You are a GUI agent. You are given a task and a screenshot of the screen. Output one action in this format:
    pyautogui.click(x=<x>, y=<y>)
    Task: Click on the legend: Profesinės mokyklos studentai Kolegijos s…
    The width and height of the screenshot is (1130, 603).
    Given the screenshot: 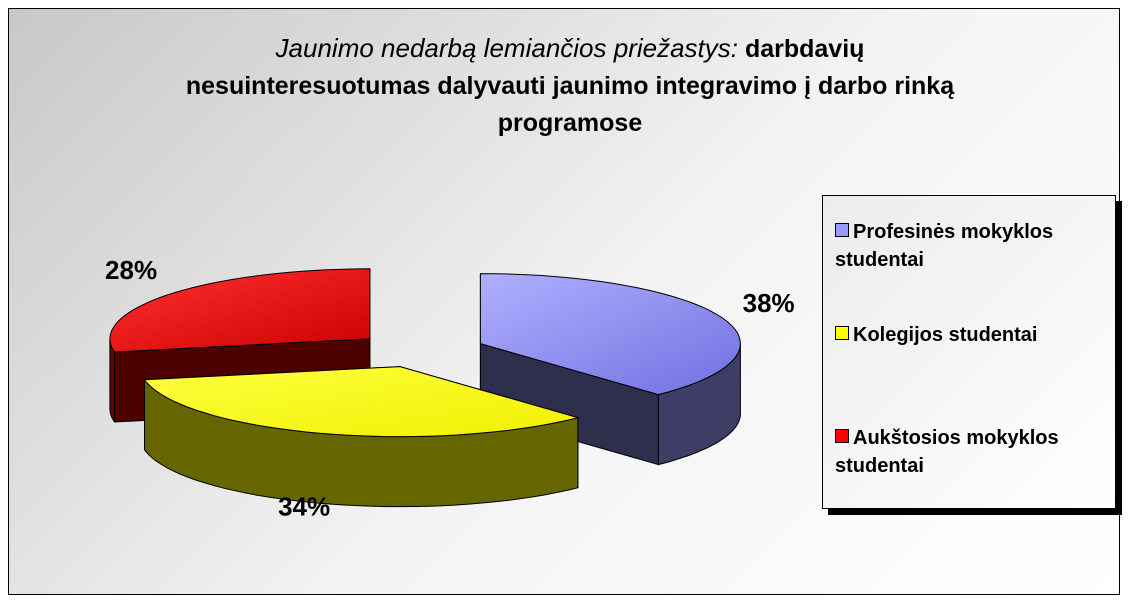 What is the action you would take?
    pyautogui.click(x=969, y=352)
    